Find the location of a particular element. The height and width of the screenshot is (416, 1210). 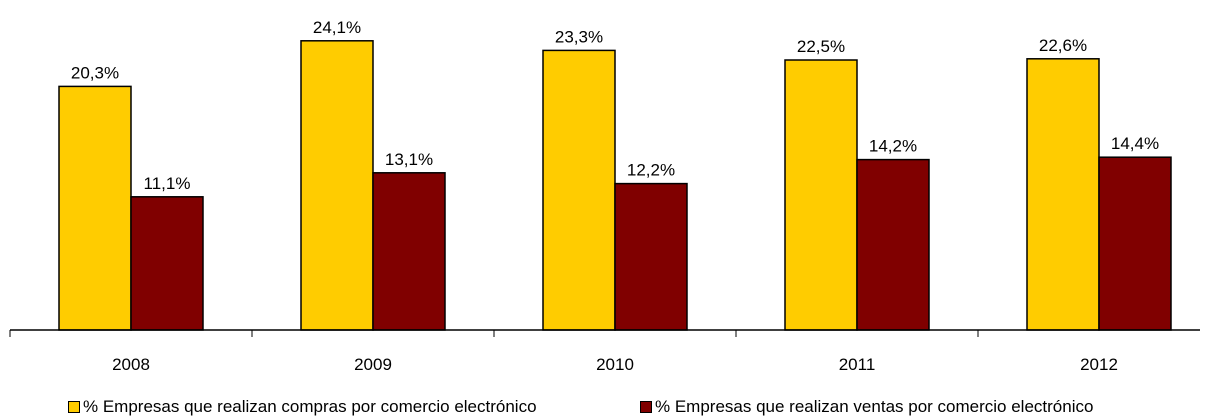

bar-ventas-2011 is located at coordinates (893, 244).